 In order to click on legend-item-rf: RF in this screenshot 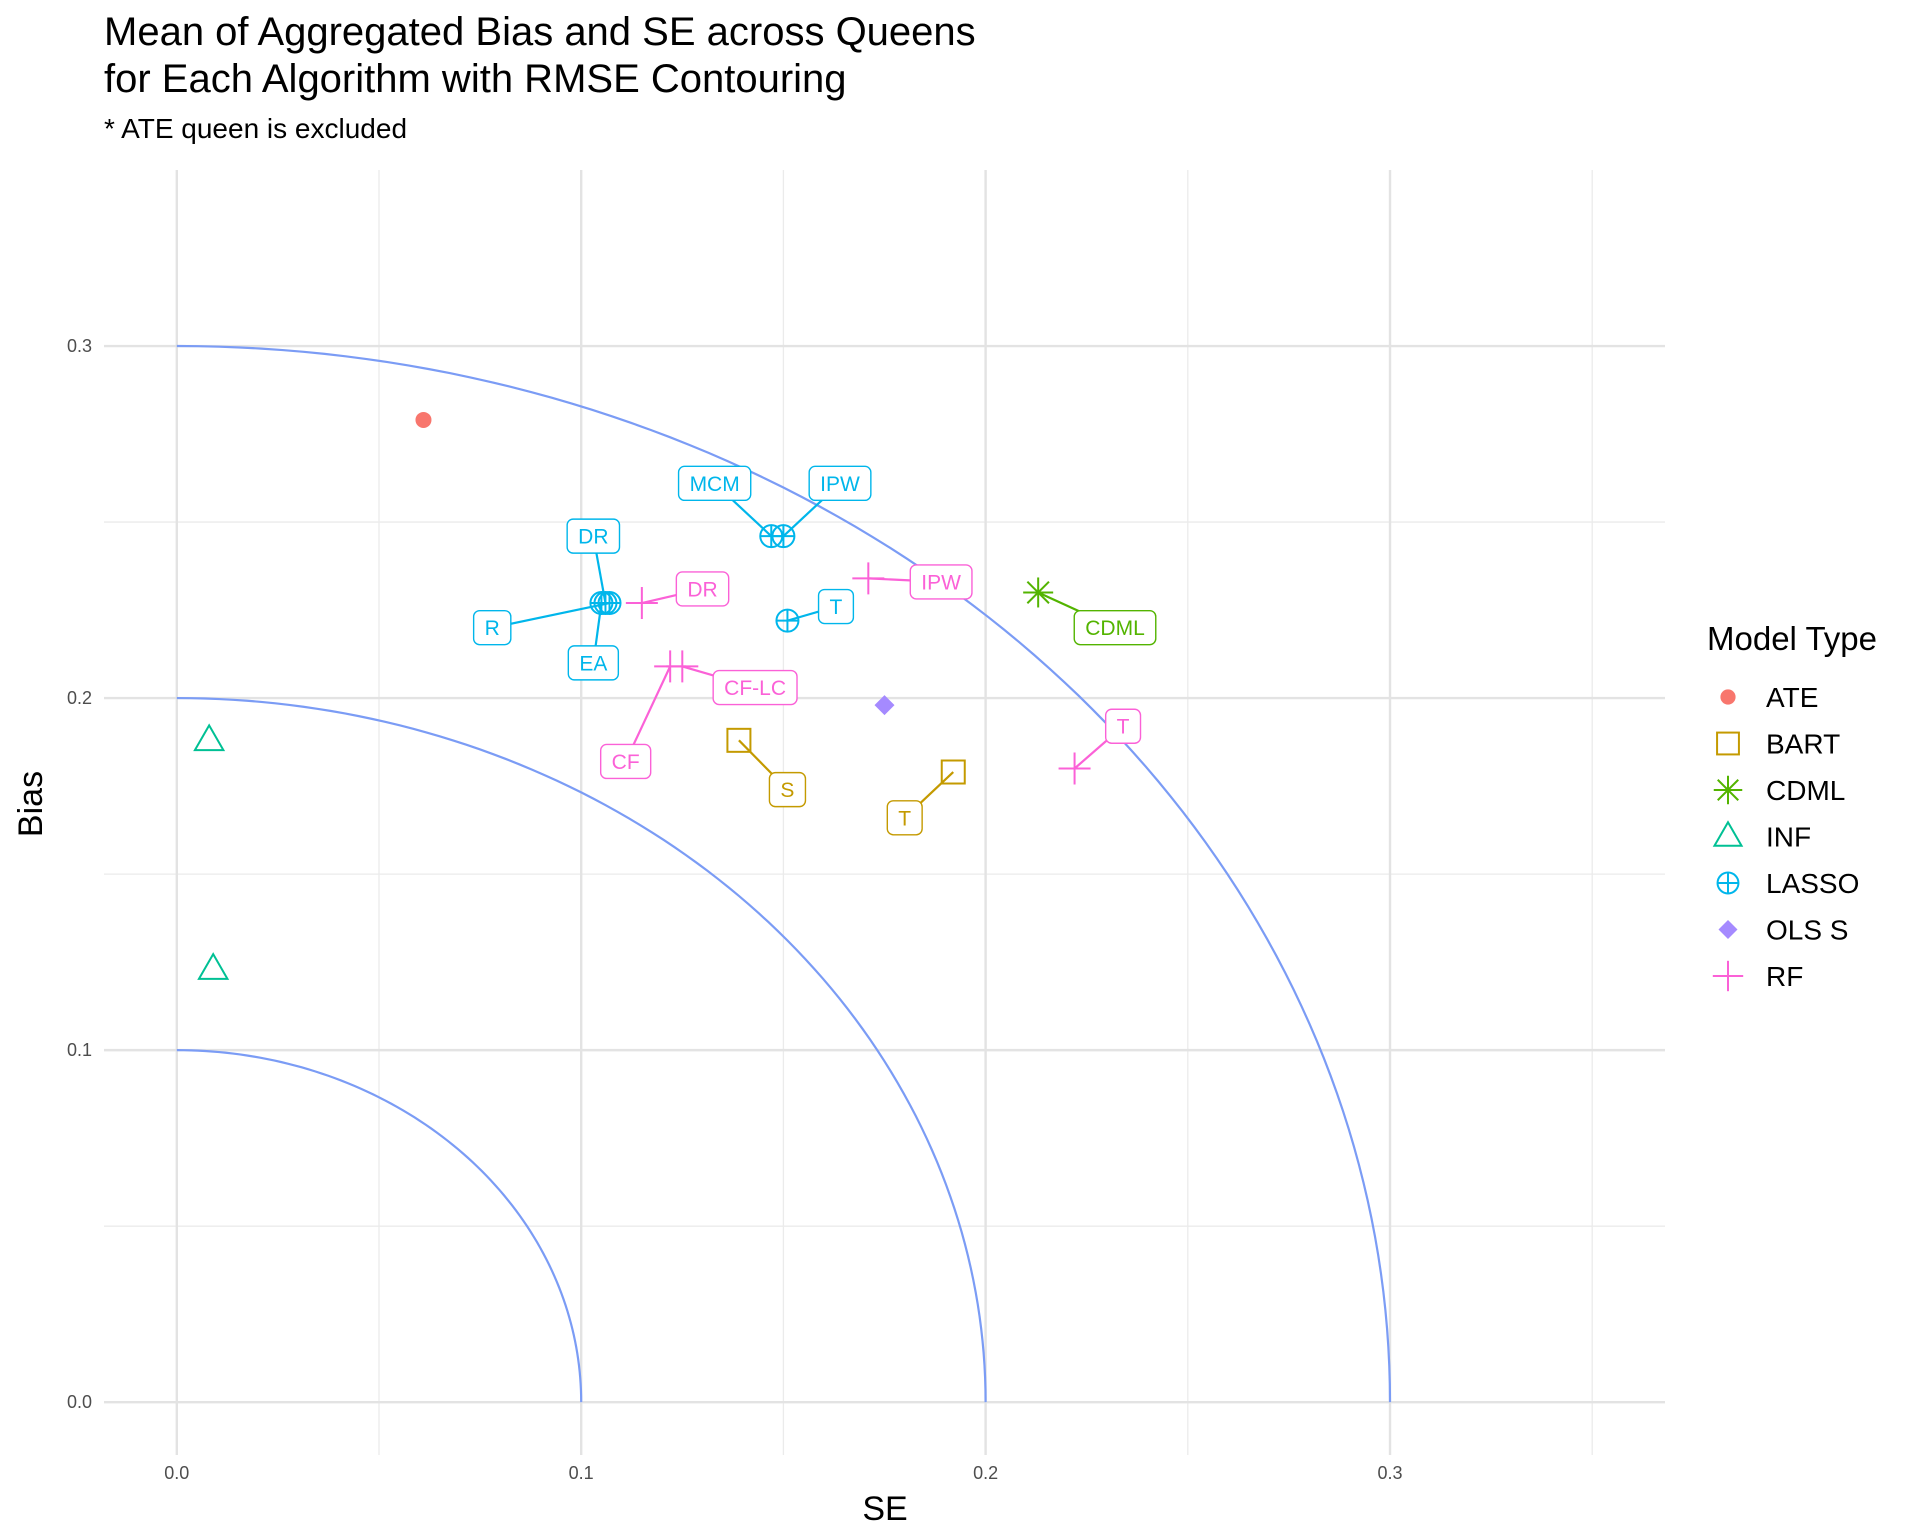, I will do `click(1757, 976)`.